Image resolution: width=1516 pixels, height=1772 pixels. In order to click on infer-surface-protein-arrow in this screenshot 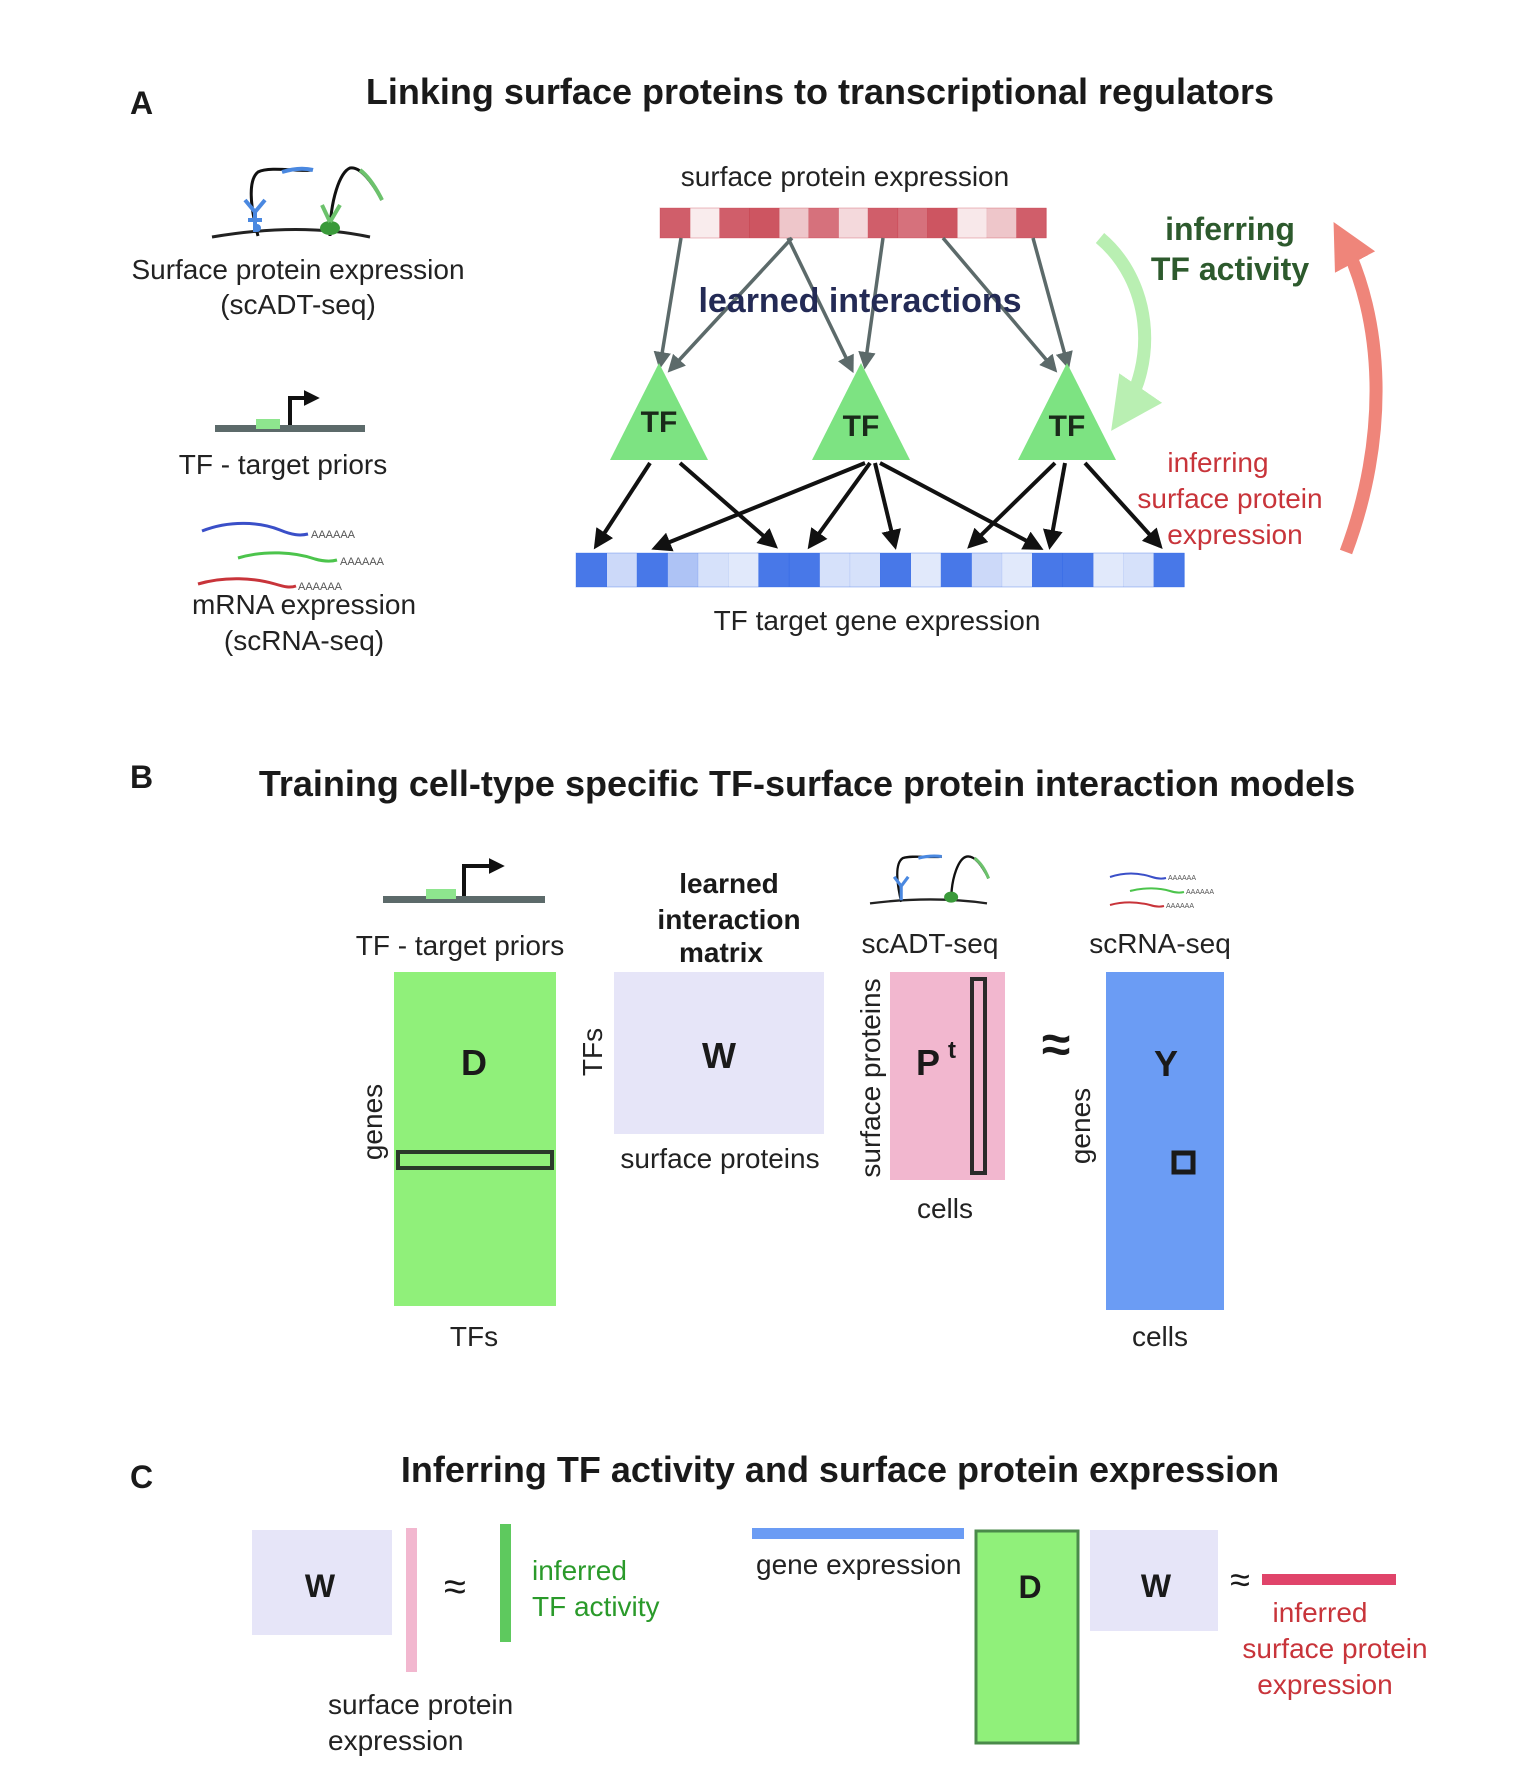, I will do `click(1358, 388)`.